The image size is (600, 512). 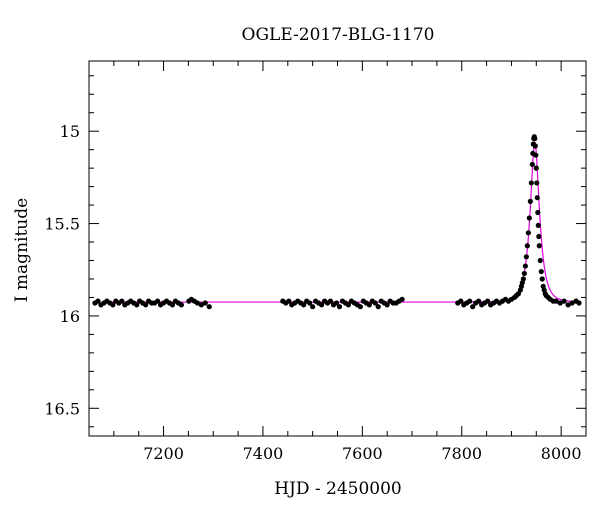 What do you see at coordinates (561, 453) in the screenshot?
I see `x-tick-label: 8000` at bounding box center [561, 453].